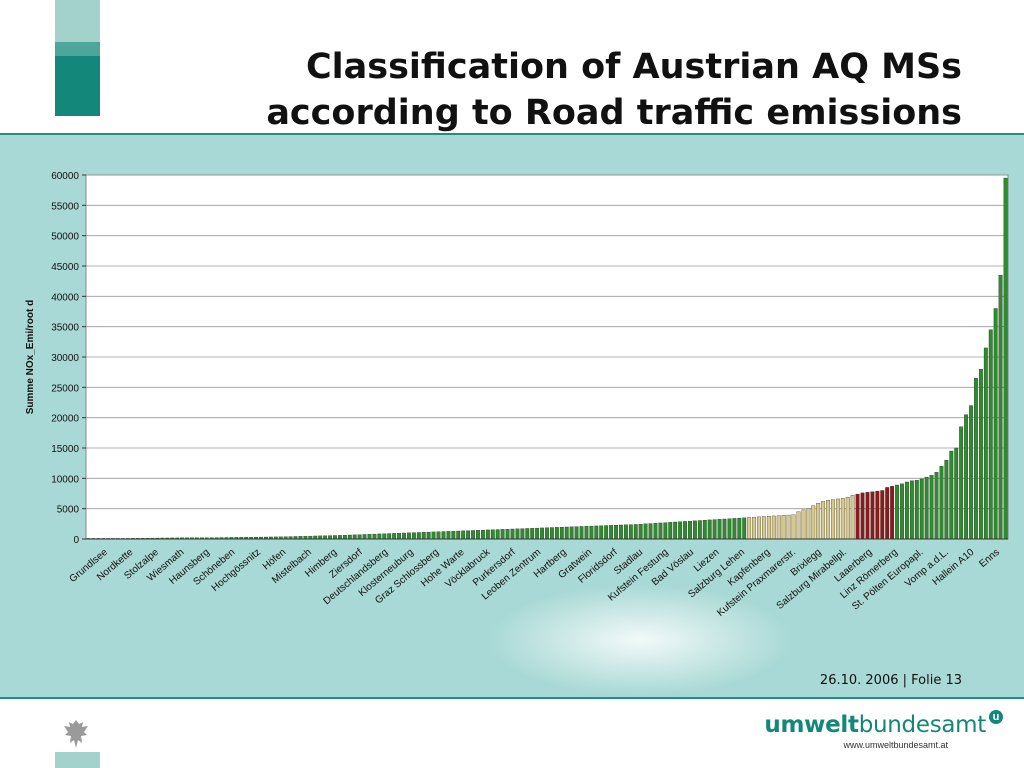 This screenshot has width=1024, height=768. I want to click on y-tick-label: 55000, so click(65, 206).